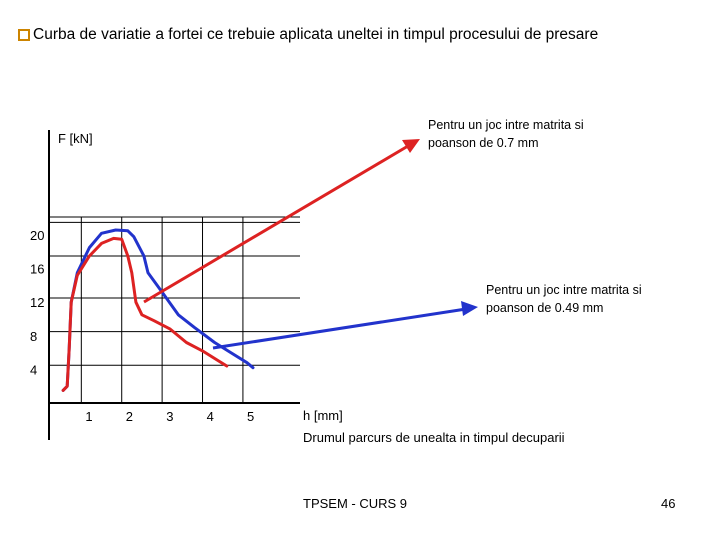 This screenshot has height=540, width=720. I want to click on red-arrow-line, so click(276, 224).